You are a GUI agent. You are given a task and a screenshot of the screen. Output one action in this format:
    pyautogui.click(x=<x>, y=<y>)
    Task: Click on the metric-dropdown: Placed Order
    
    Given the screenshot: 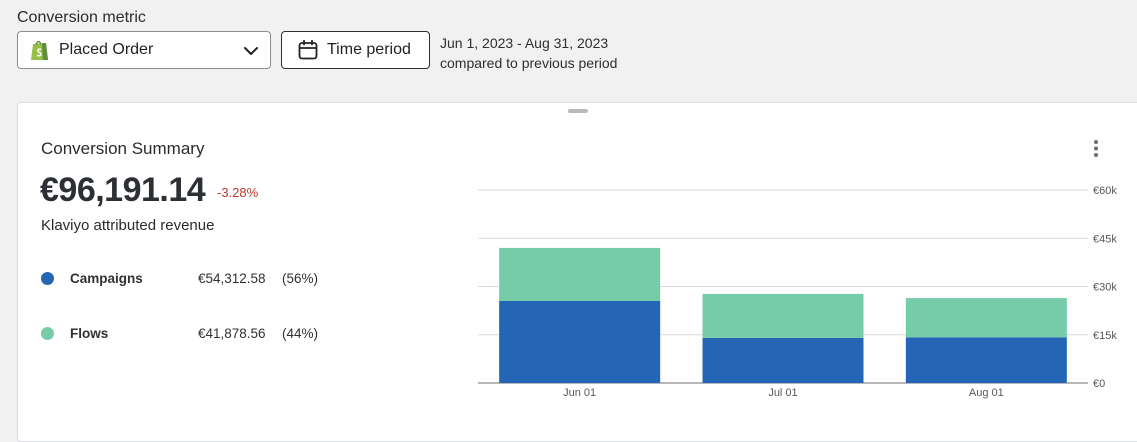 What is the action you would take?
    pyautogui.click(x=144, y=50)
    